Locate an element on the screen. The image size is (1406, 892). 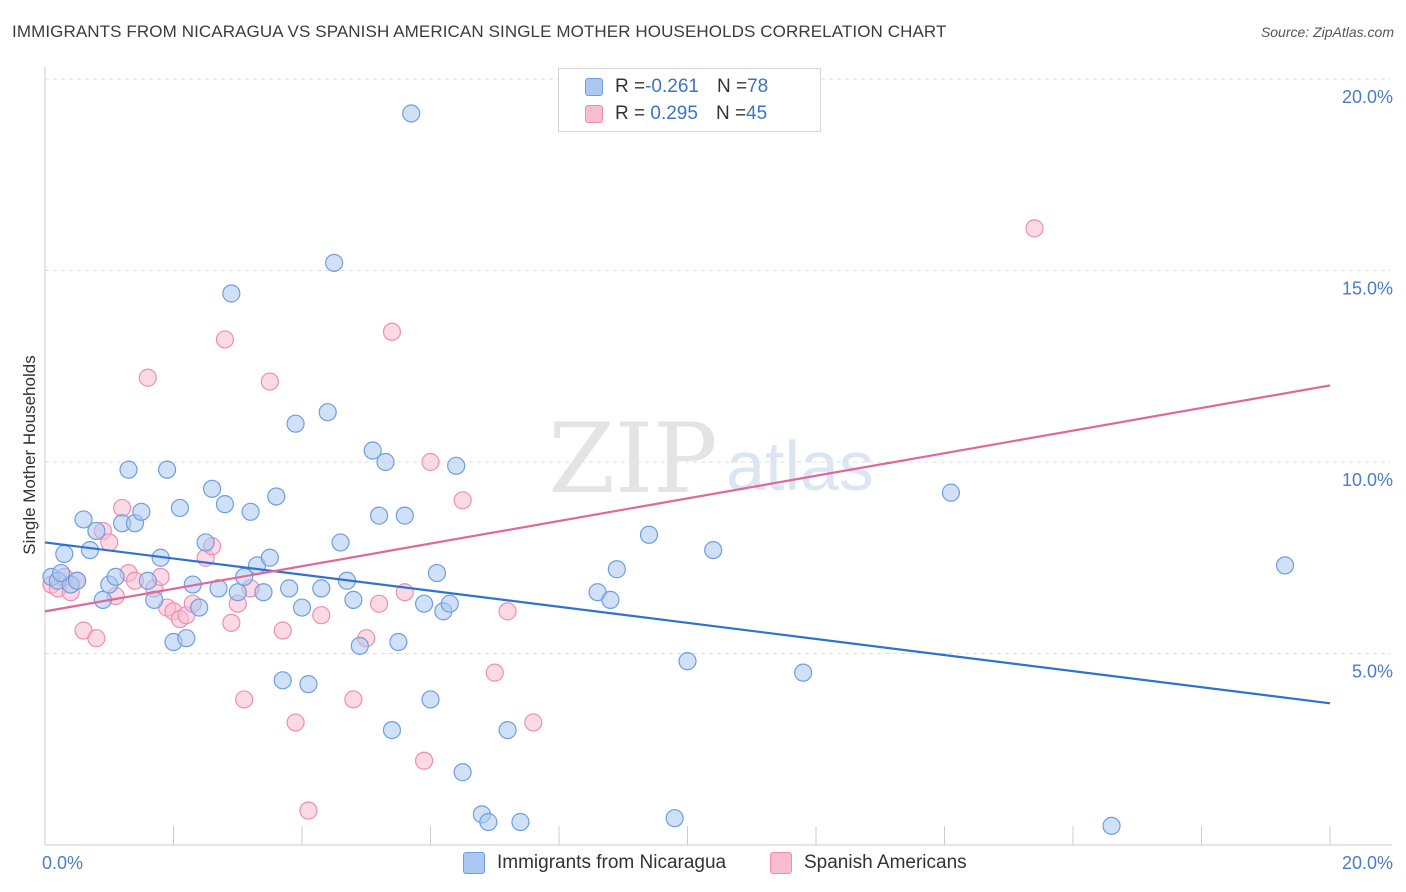
bottom-legend-spanish: Spanish Americans is located at coordinates (868, 863).